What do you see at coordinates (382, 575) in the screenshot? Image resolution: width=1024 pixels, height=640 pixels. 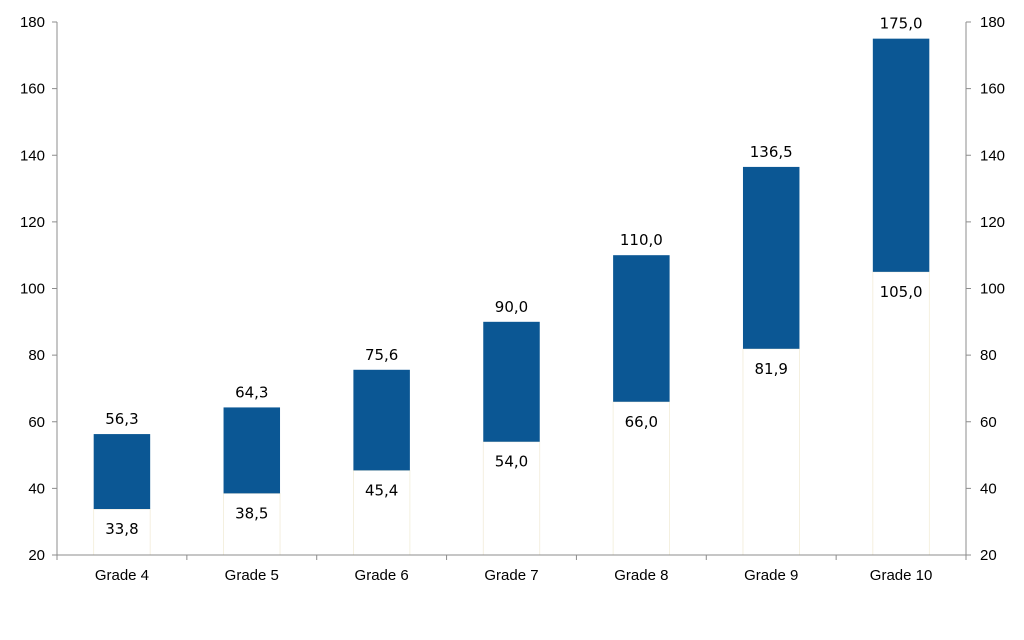 I see `category-label: Grade 6` at bounding box center [382, 575].